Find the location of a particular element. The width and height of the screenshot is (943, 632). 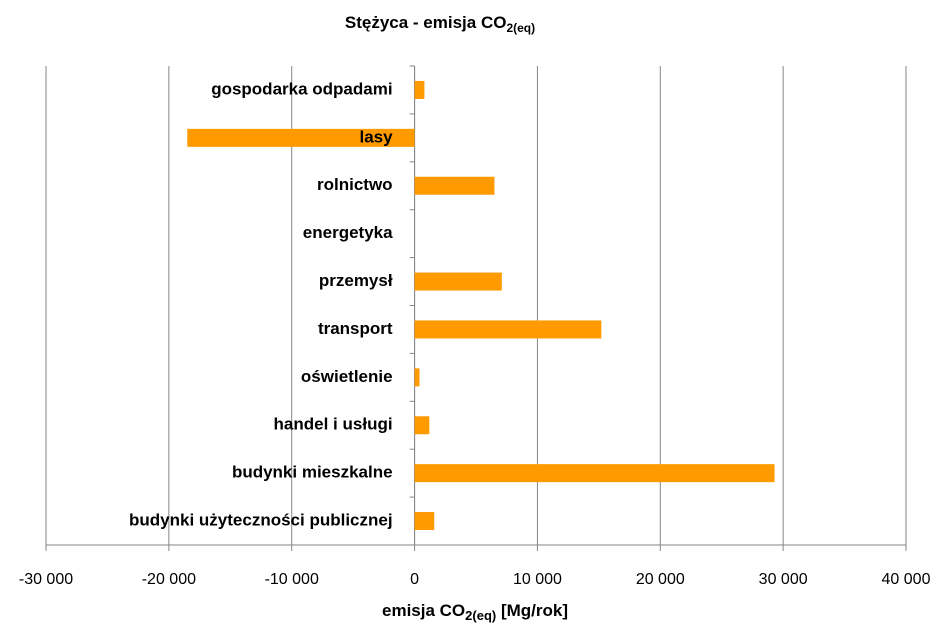

x-label-subscript: 2(eq) is located at coordinates (480, 615).